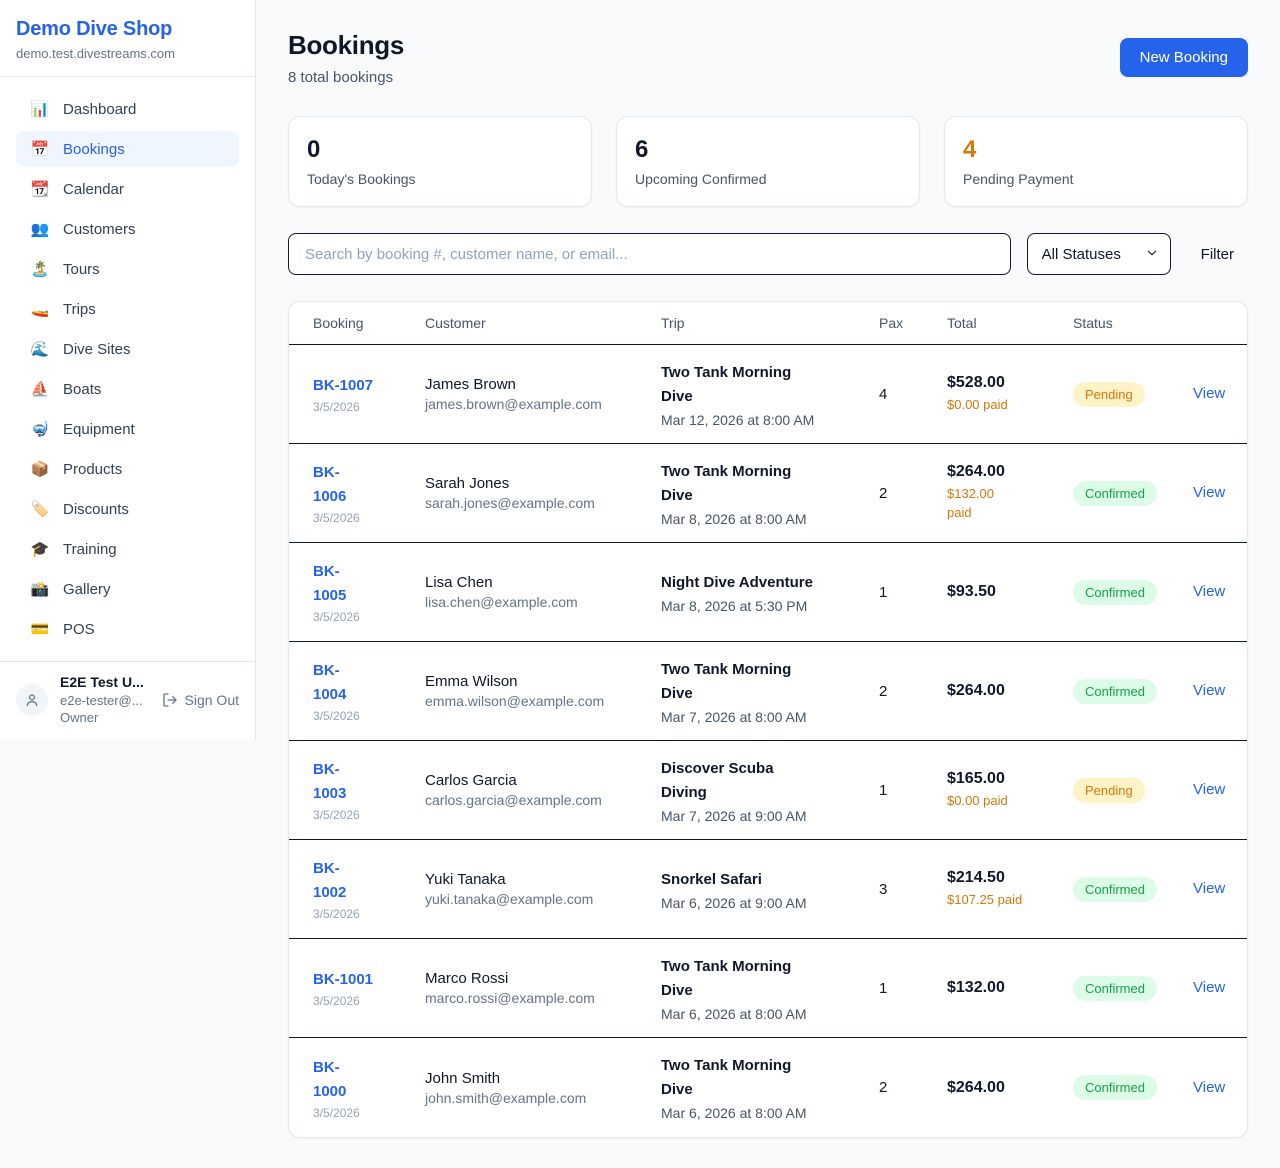 The height and width of the screenshot is (1168, 1280). Describe the element at coordinates (70, 589) in the screenshot. I see `sidebar-item-gallery: 📸 Gallery` at that location.